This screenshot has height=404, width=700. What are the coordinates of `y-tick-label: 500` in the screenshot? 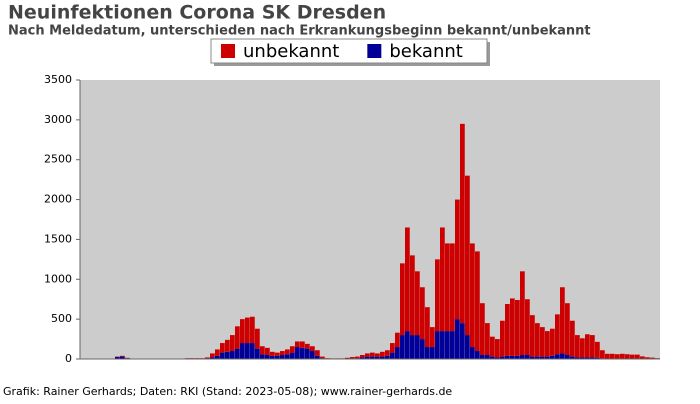 It's located at (61, 318).